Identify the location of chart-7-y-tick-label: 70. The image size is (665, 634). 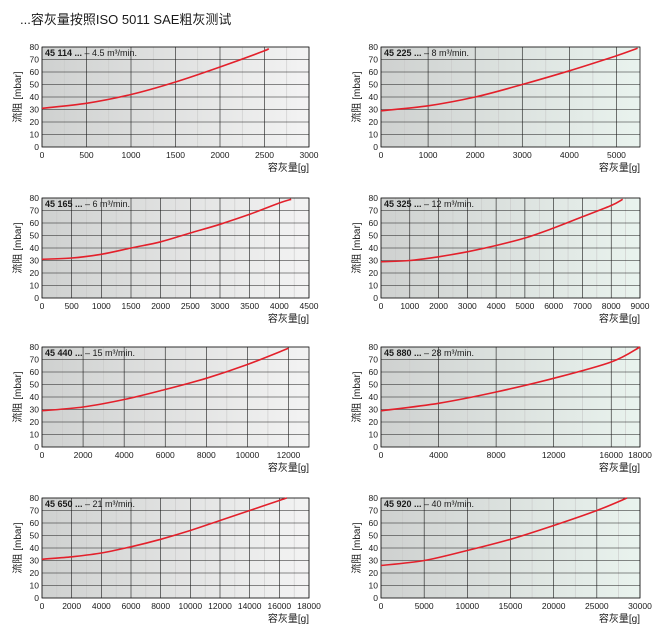
(35, 511).